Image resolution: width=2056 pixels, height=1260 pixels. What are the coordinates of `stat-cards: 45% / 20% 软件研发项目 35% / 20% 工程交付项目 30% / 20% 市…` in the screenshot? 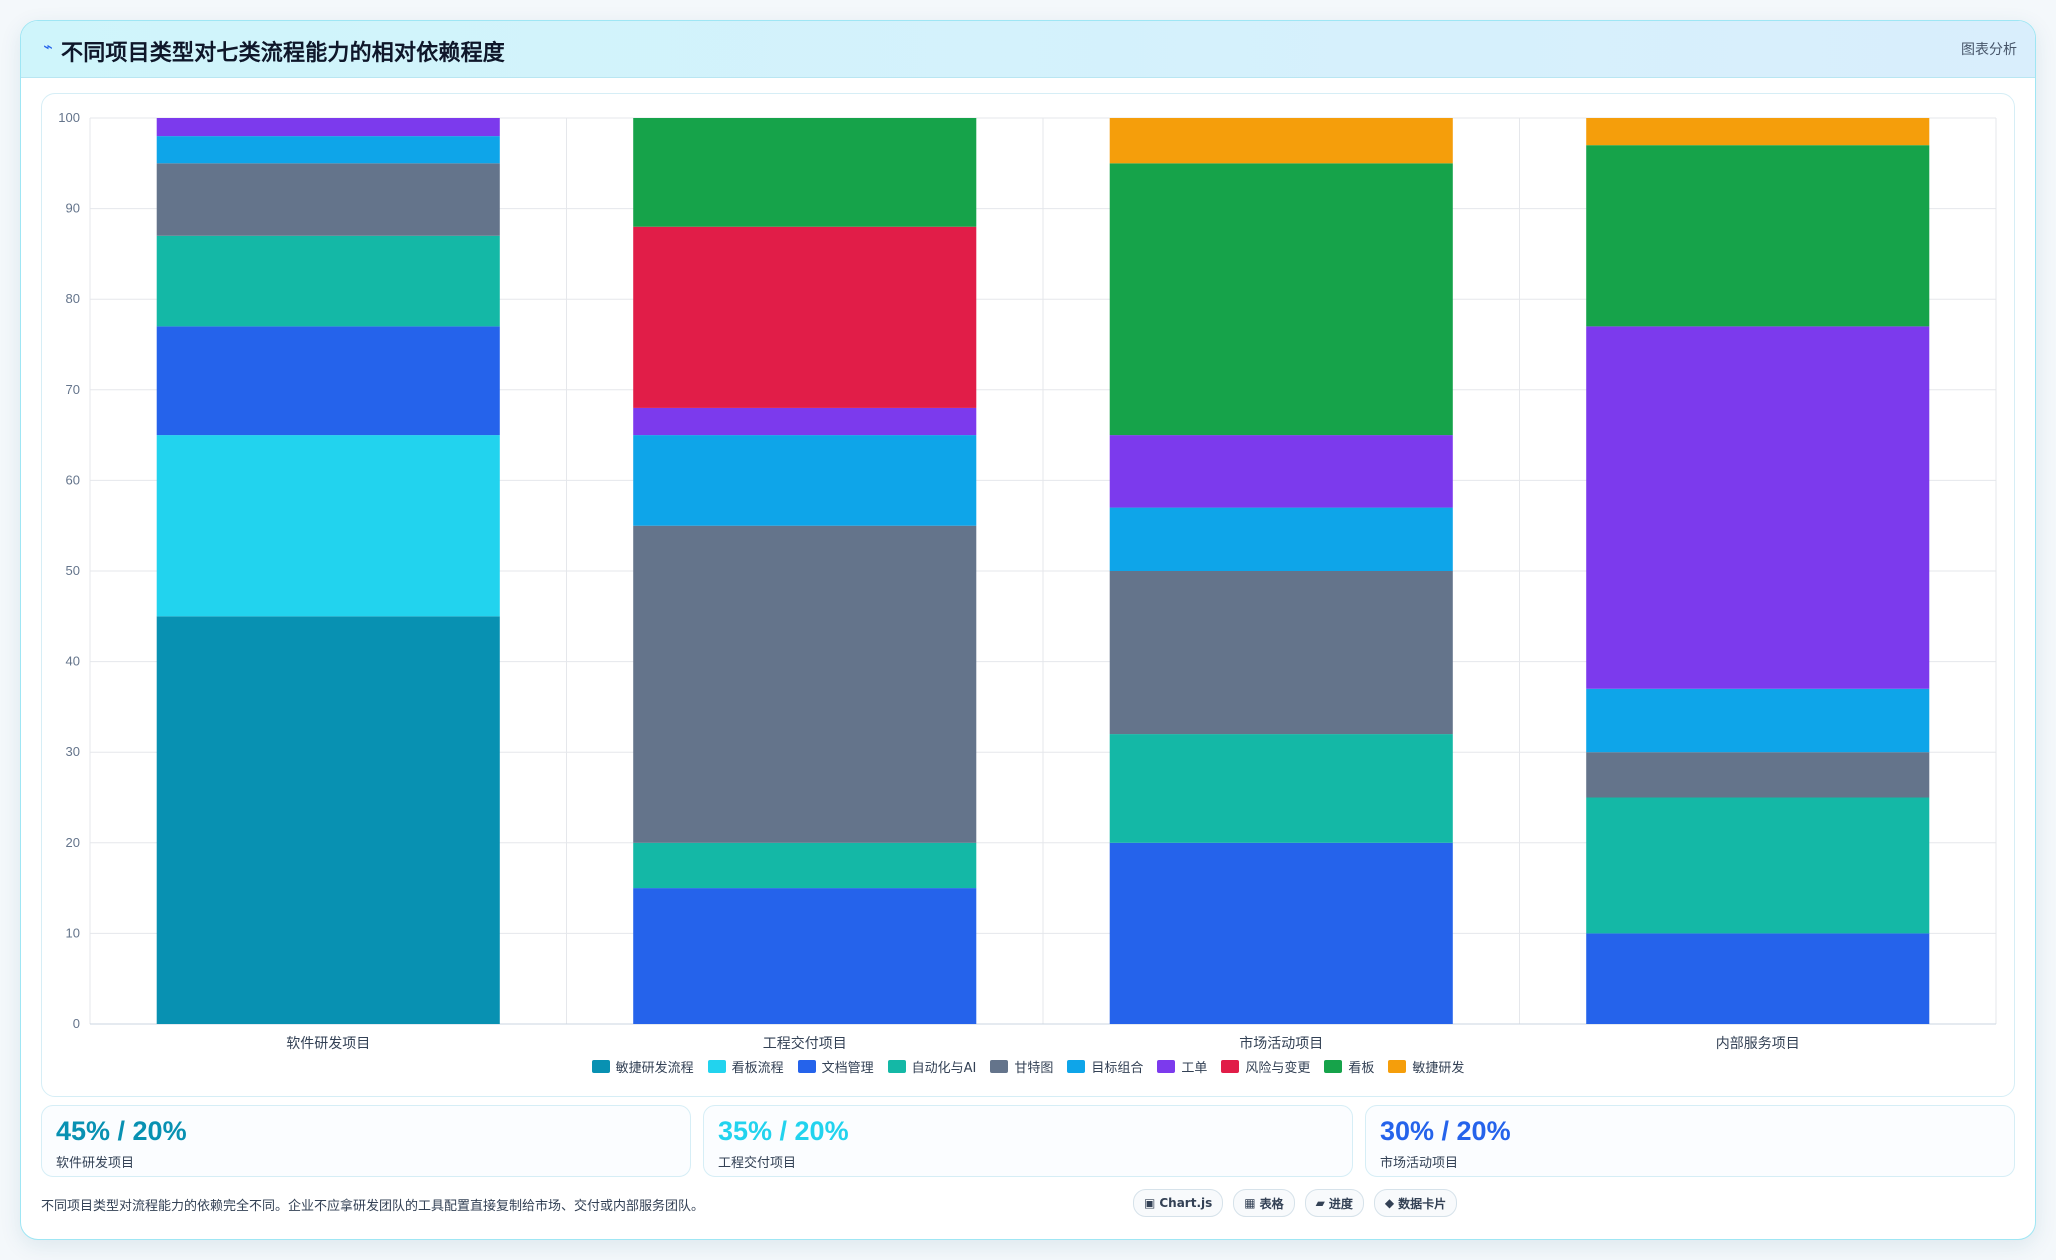 It's located at (1028, 1141).